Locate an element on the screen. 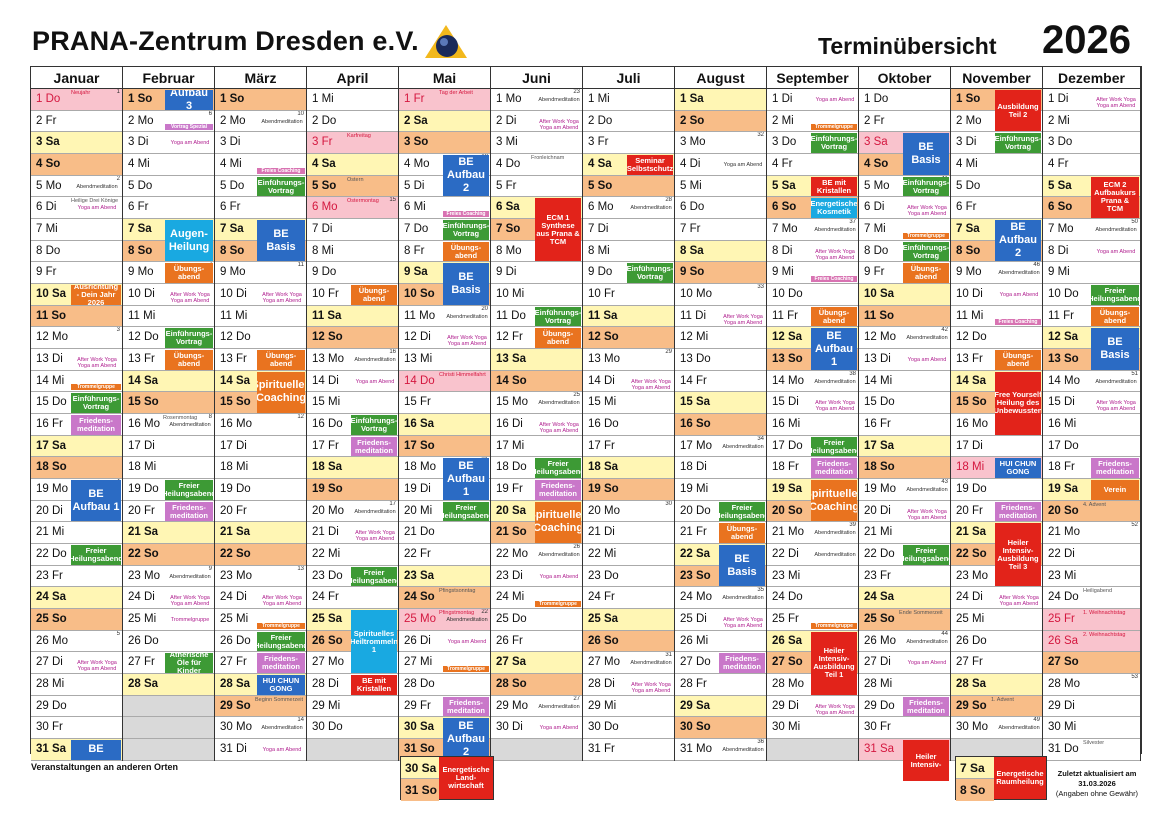  day-cell: 1 Mo 23 is located at coordinates (536, 100).